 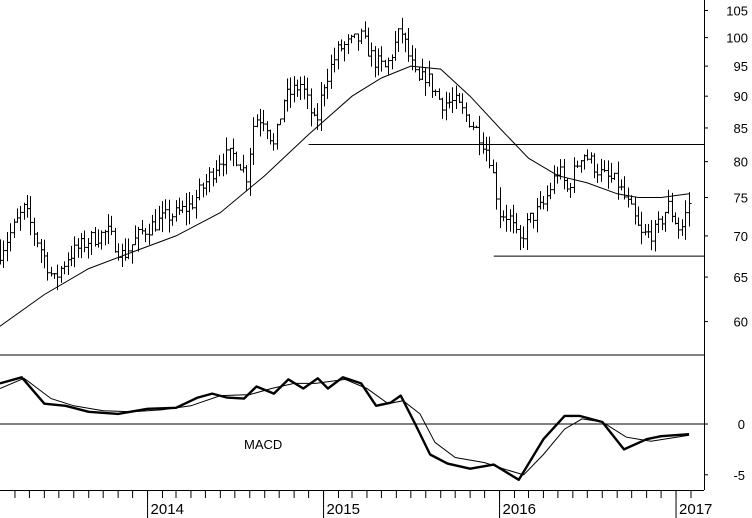 I want to click on price-y-tick-label: 95, so click(x=741, y=66).